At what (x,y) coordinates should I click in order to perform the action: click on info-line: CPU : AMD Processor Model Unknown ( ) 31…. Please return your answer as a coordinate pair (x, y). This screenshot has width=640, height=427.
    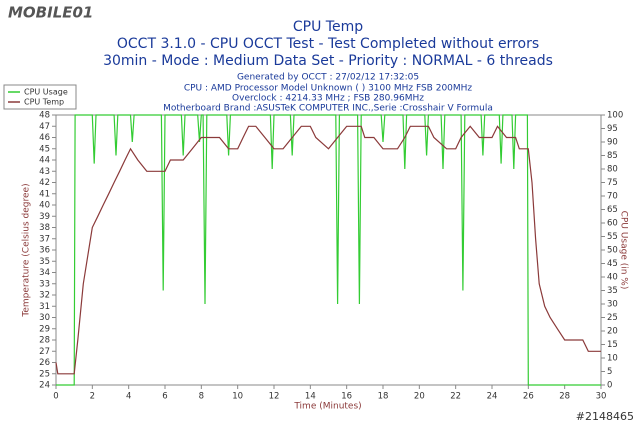
    Looking at the image, I should click on (328, 89).